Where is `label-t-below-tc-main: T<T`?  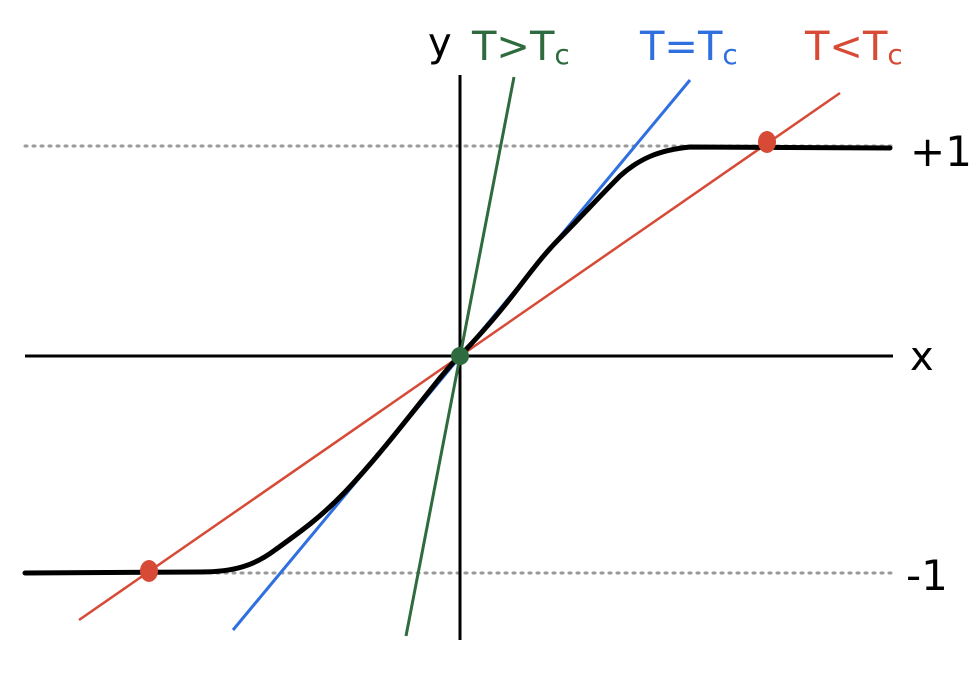
label-t-below-tc-main: T<T is located at coordinates (846, 47).